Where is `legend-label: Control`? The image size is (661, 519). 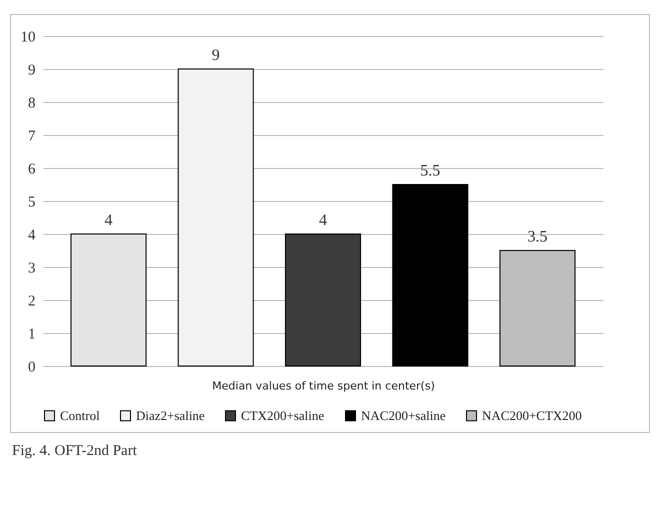 legend-label: Control is located at coordinates (80, 415).